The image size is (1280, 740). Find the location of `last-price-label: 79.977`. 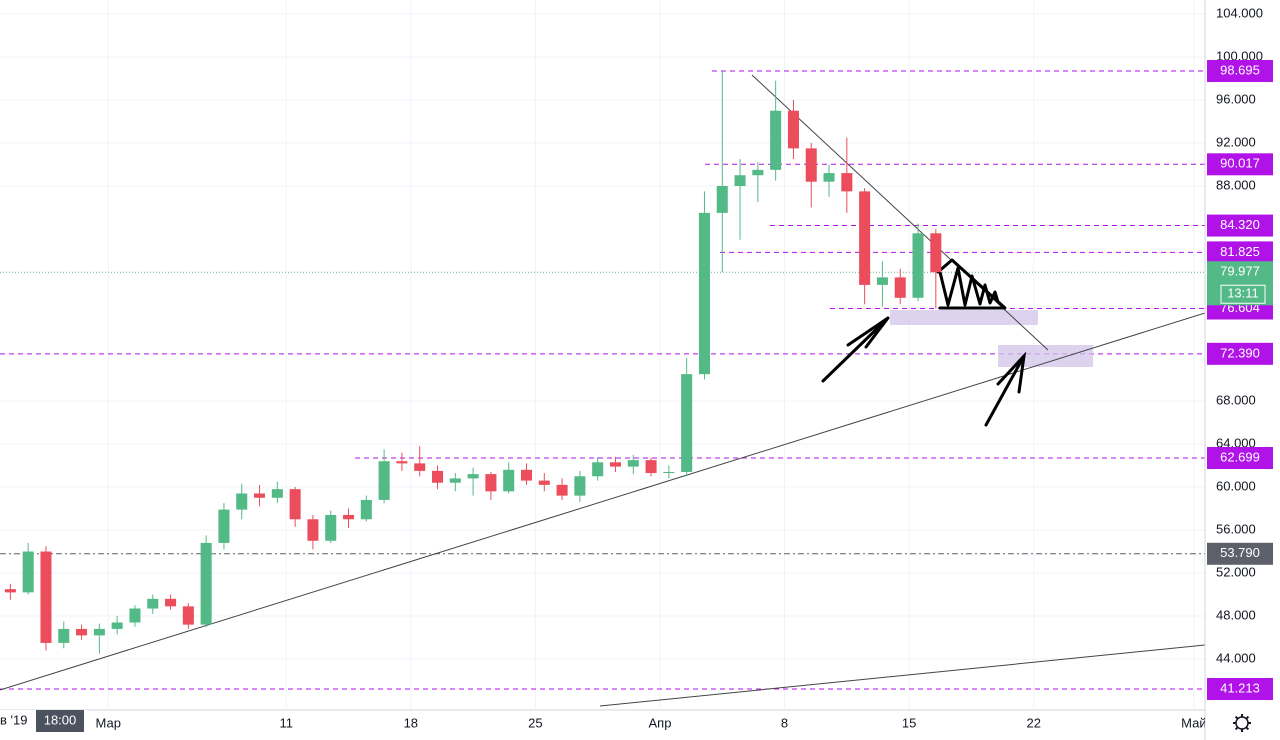

last-price-label: 79.977 is located at coordinates (1240, 271).